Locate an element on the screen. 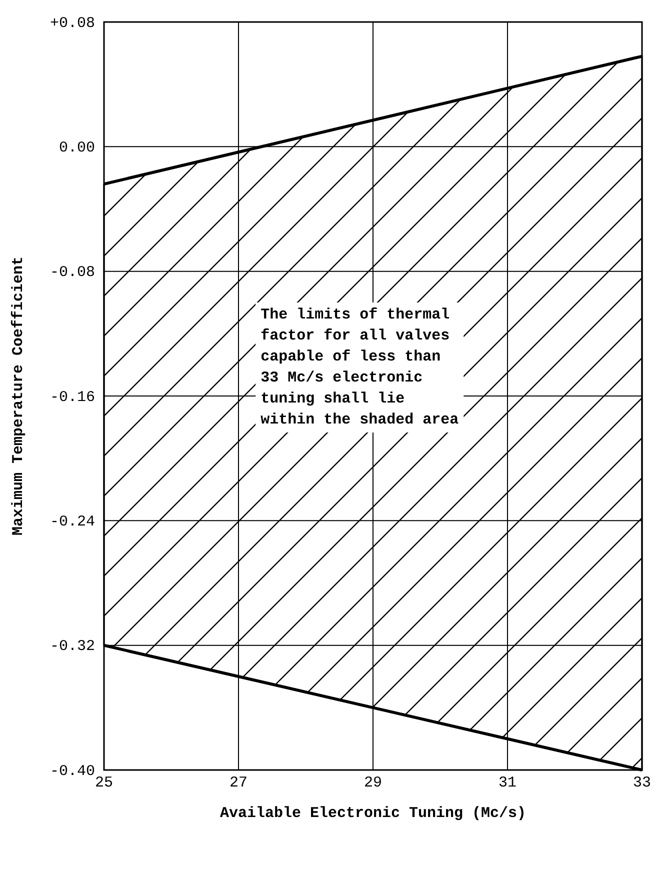 This screenshot has width=658, height=882. x-tick-label: 33 is located at coordinates (642, 783).